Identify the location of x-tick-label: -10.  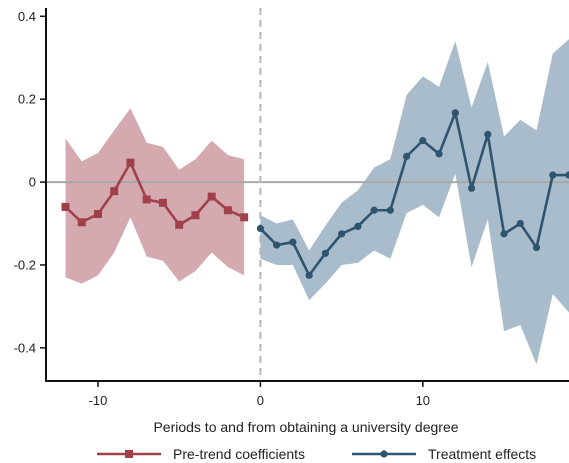
(98, 400).